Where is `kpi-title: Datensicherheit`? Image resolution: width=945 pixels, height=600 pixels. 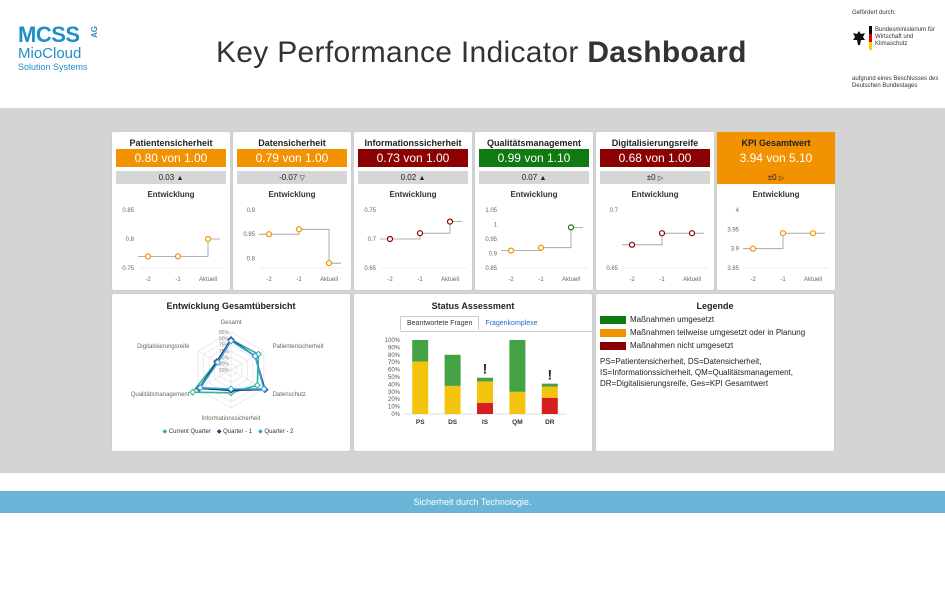
kpi-title: Datensicherheit is located at coordinates (292, 143).